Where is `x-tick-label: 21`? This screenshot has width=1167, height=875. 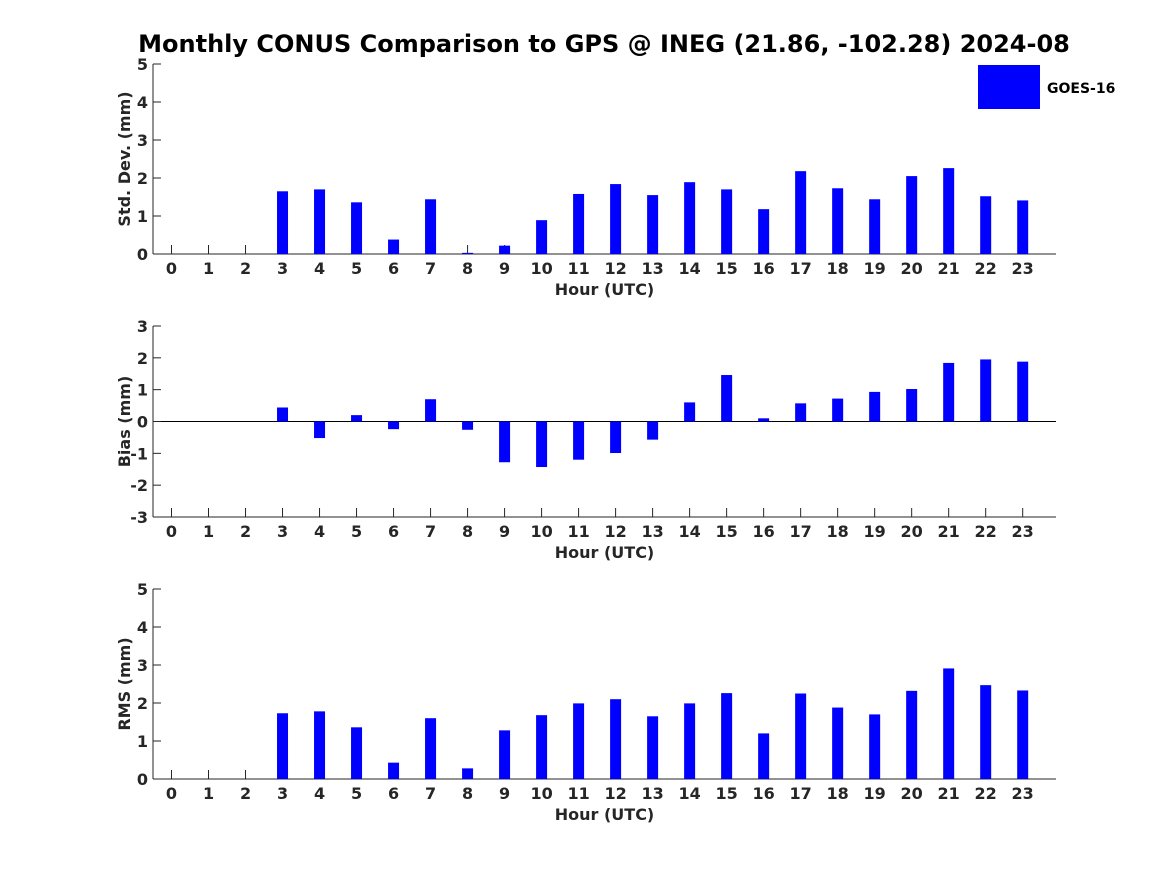
x-tick-label: 21 is located at coordinates (949, 268).